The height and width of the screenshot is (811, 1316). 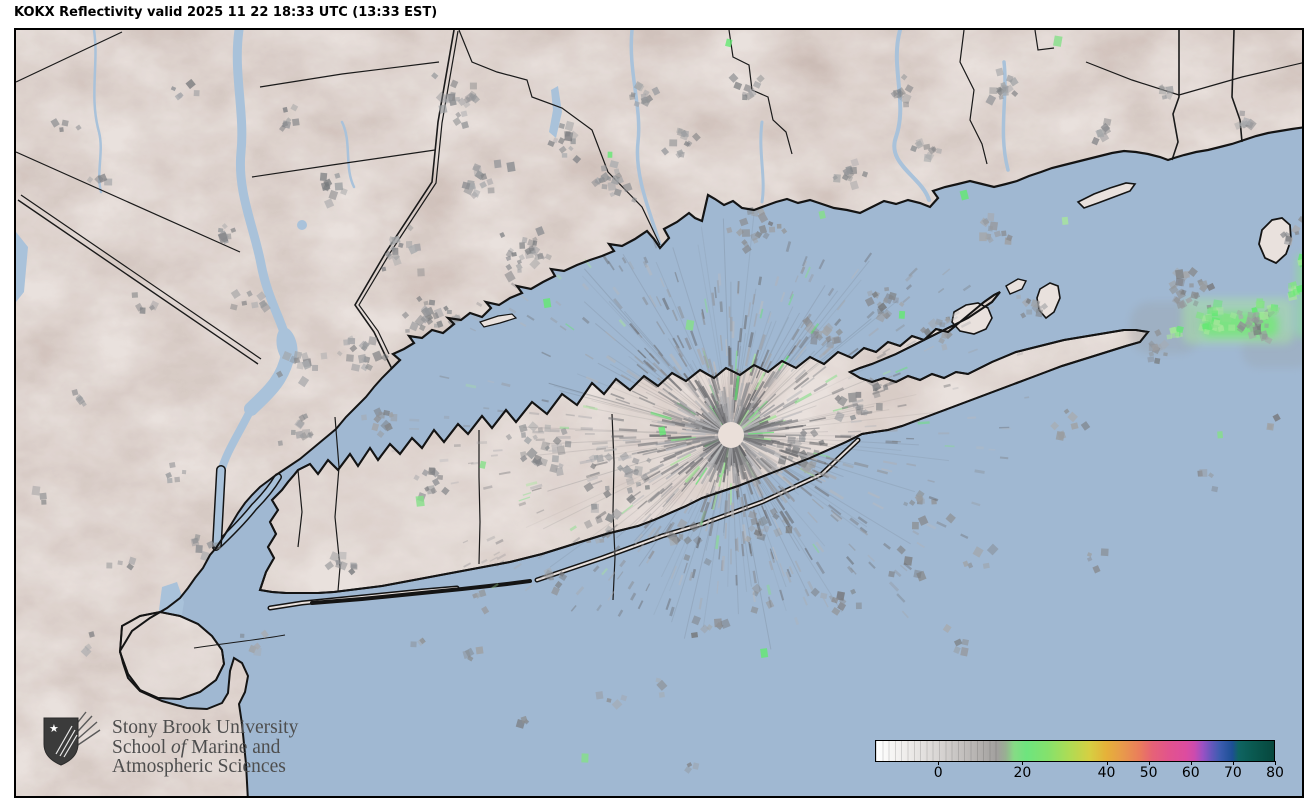 I want to click on block-island, so click(x=1275, y=241).